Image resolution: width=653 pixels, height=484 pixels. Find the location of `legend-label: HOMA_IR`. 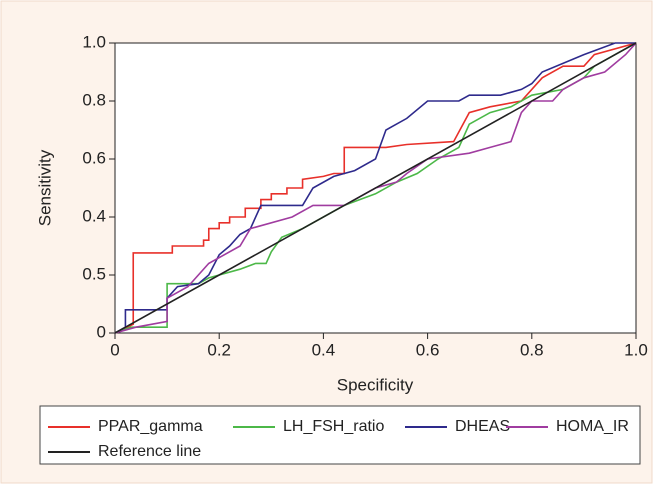

legend-label: HOMA_IR is located at coordinates (592, 426).